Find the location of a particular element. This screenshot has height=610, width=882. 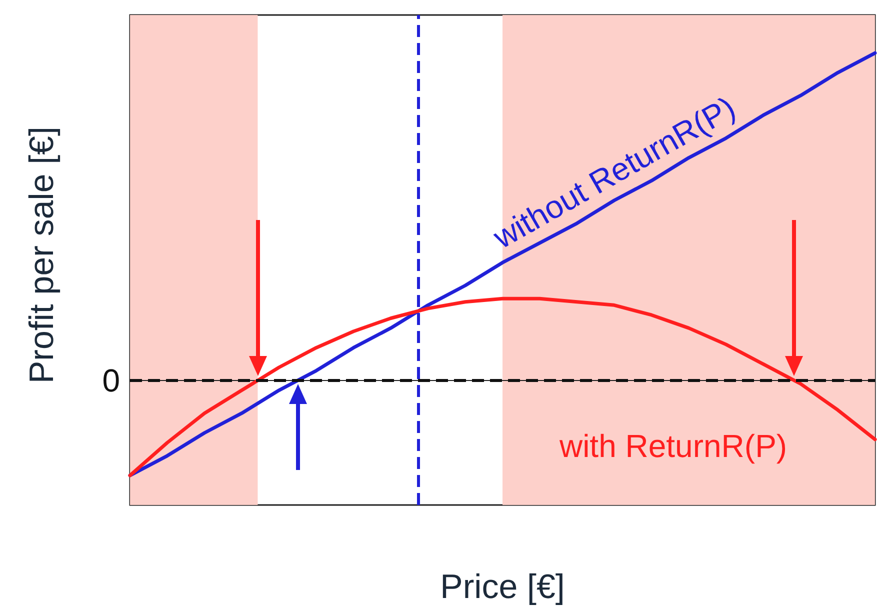

ref-line-label: 0 is located at coordinates (111, 380).